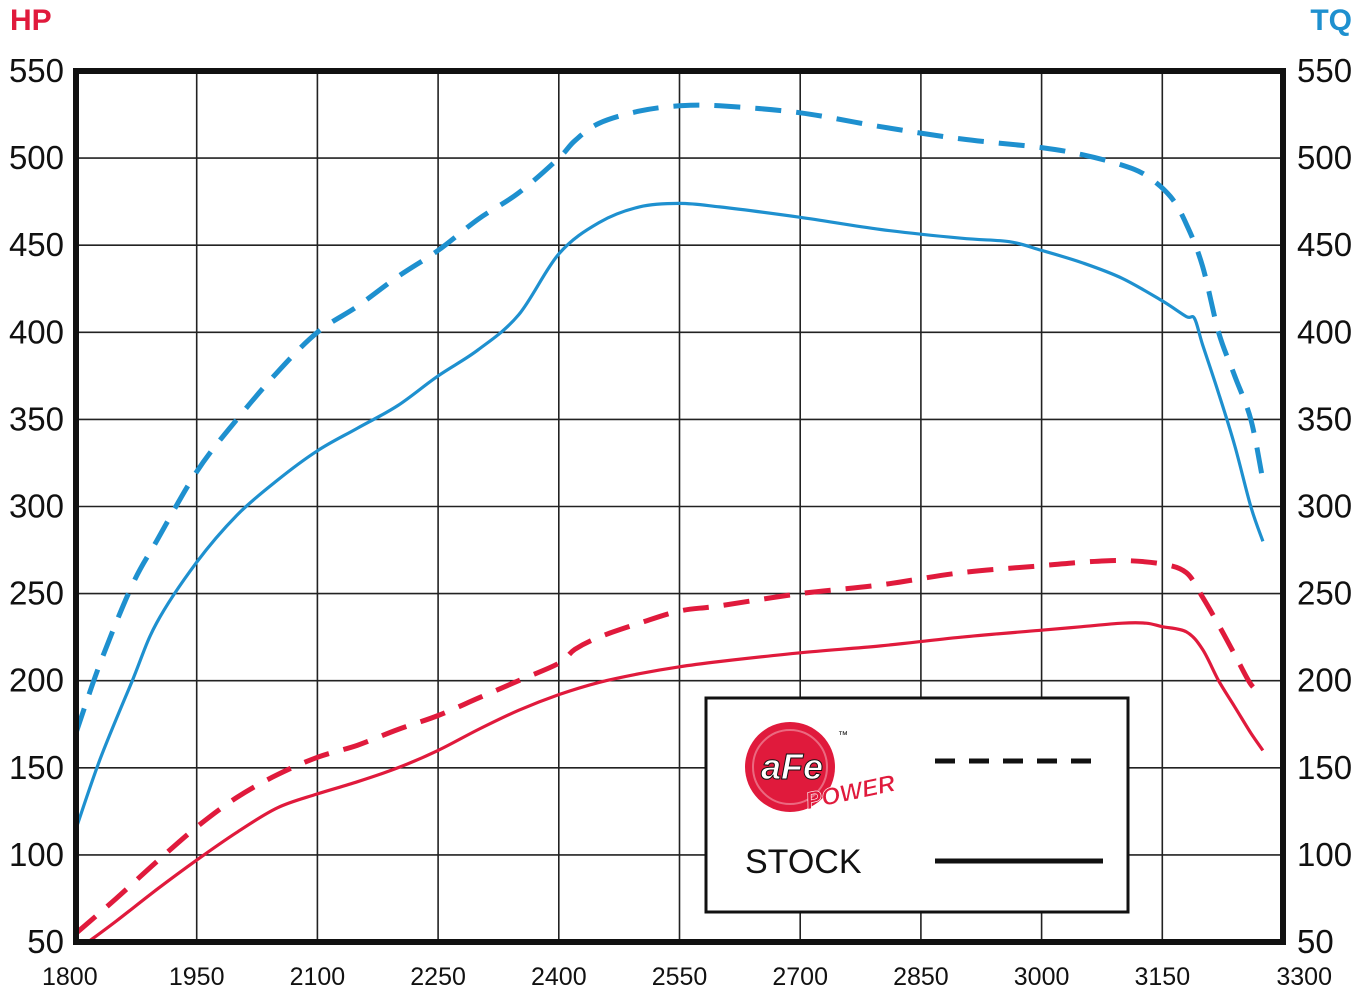 This screenshot has height=990, width=1363. Describe the element at coordinates (70, 976) in the screenshot. I see `x-tick-label: 1800` at that location.